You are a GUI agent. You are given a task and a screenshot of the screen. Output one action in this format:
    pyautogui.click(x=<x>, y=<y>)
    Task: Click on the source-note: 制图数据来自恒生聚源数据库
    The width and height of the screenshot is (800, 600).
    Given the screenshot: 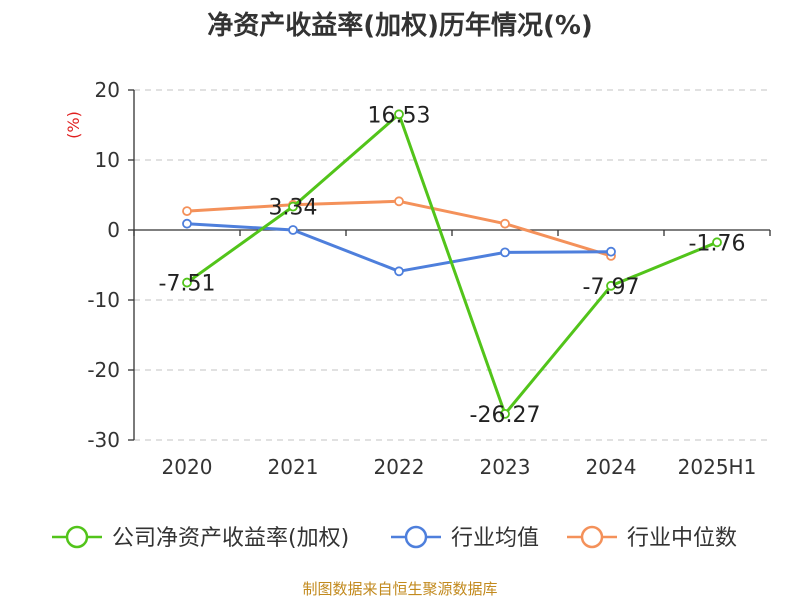 What is the action you would take?
    pyautogui.click(x=399, y=589)
    